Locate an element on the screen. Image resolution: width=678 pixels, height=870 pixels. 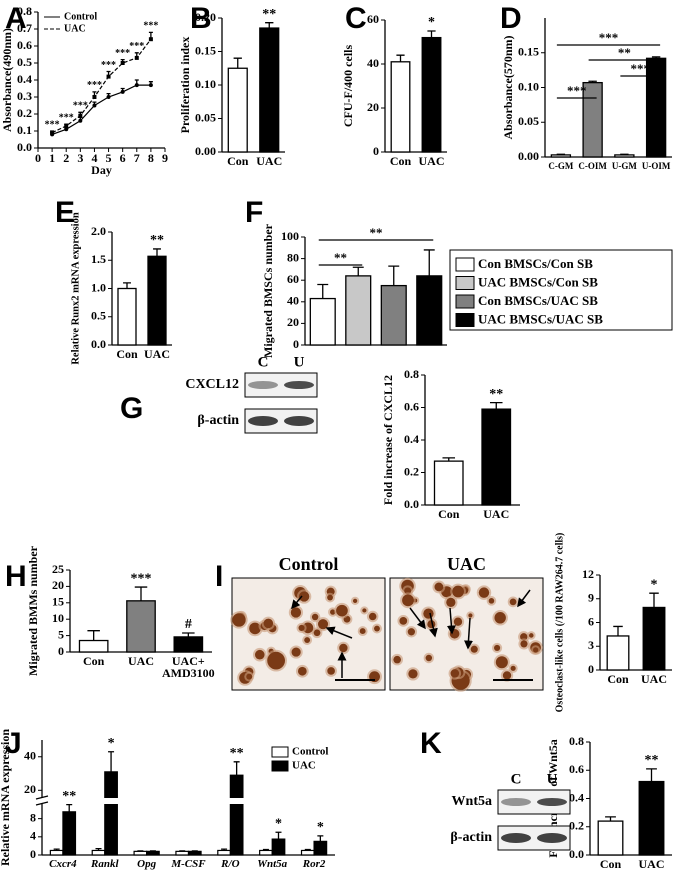
panel-label: A is located at coordinates (16, 18).